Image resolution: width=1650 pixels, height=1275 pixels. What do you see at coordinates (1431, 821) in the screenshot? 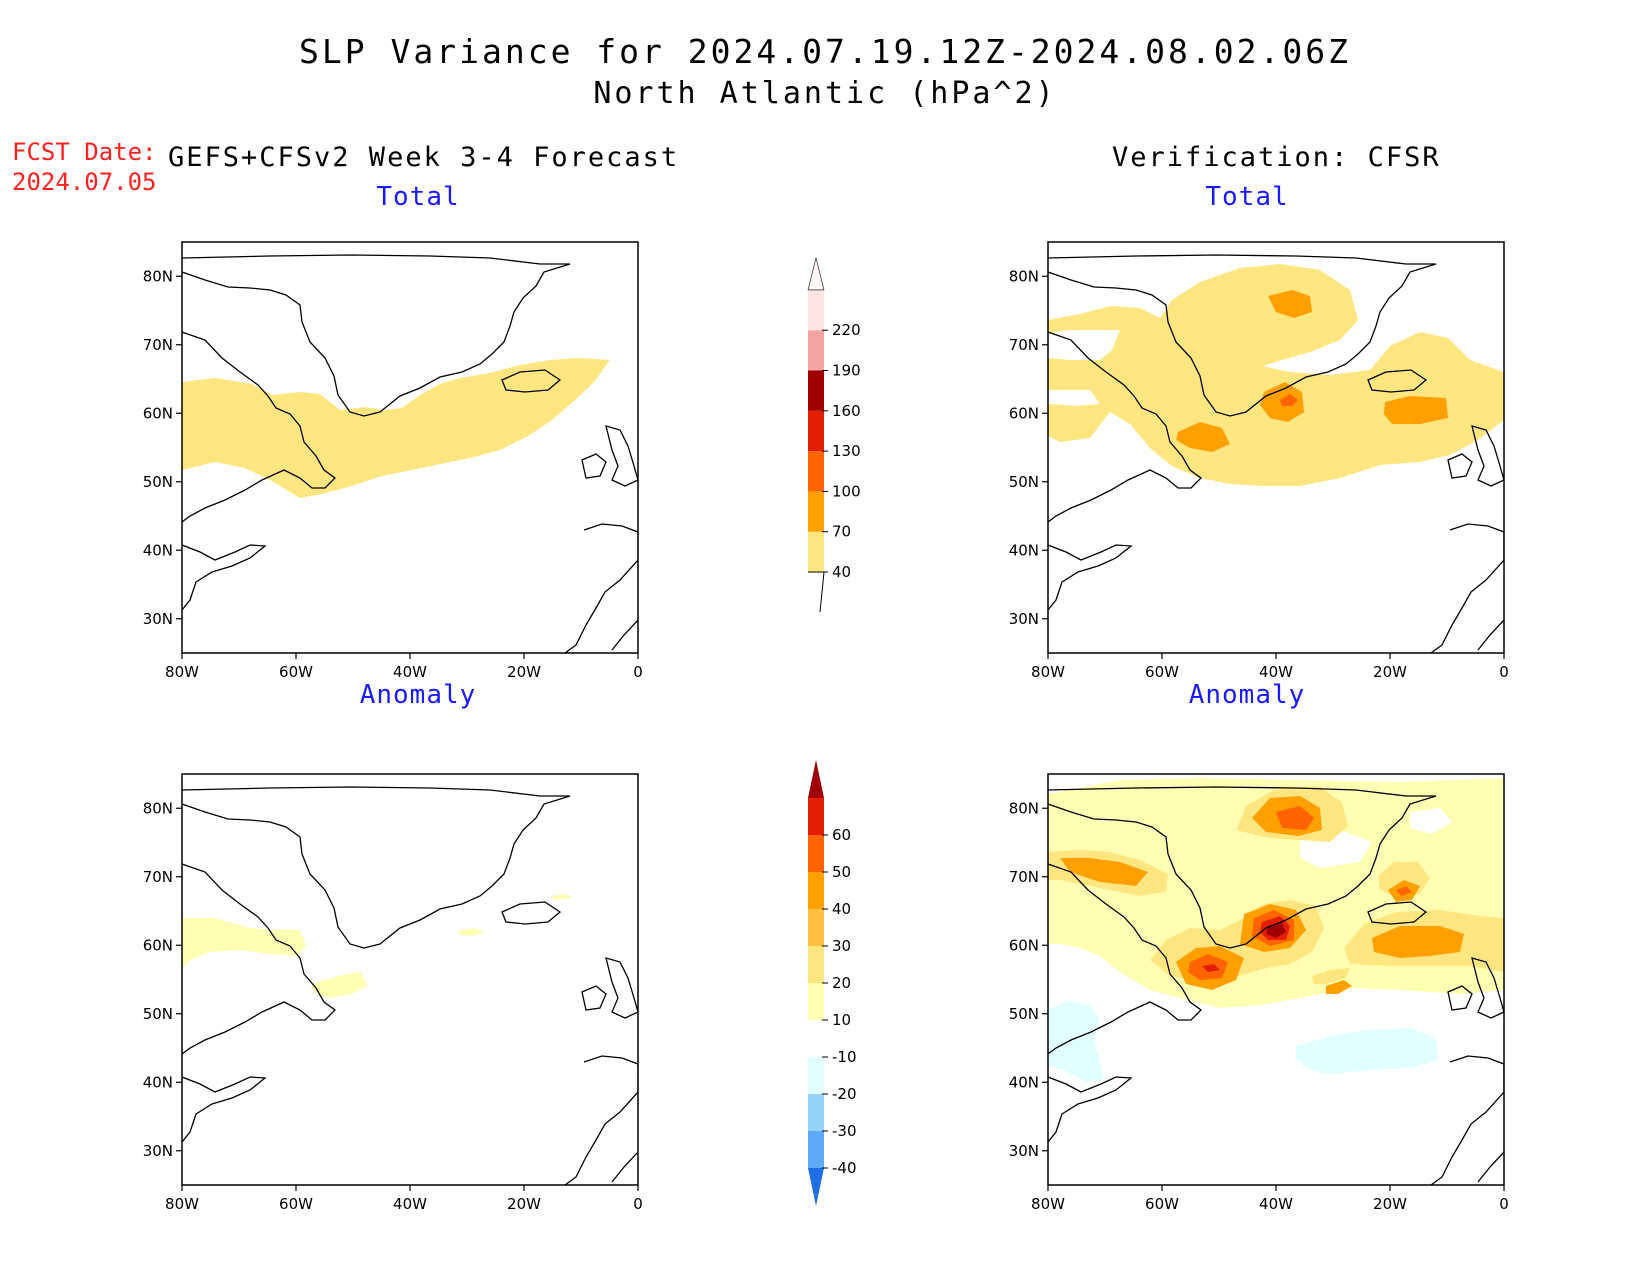
I see `anomaly-near-zero-shading` at bounding box center [1431, 821].